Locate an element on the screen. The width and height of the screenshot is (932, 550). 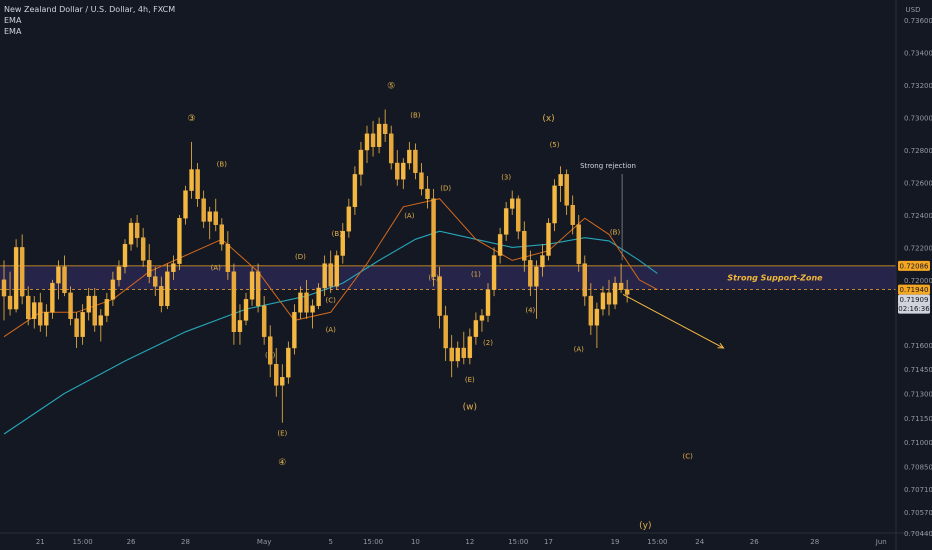
wave-label: (y) is located at coordinates (645, 526).